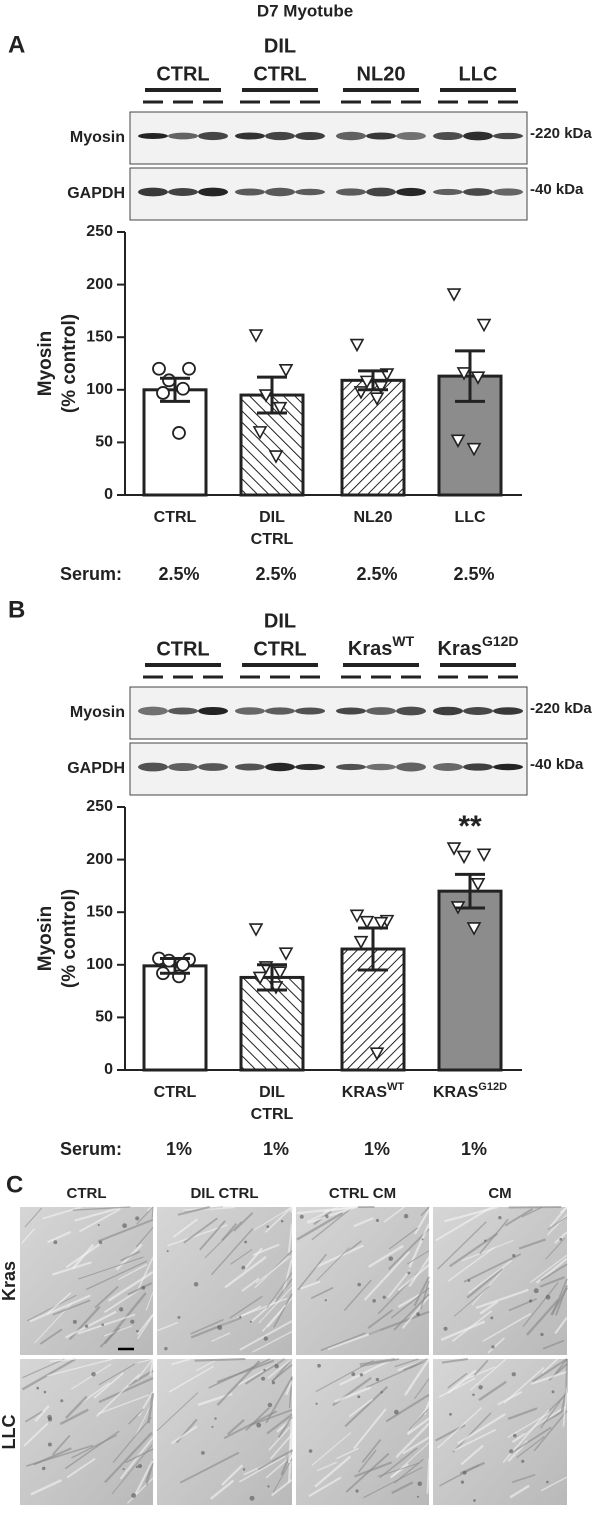 The height and width of the screenshot is (1514, 610). What do you see at coordinates (99, 389) in the screenshot?
I see `y-tick-label: 100` at bounding box center [99, 389].